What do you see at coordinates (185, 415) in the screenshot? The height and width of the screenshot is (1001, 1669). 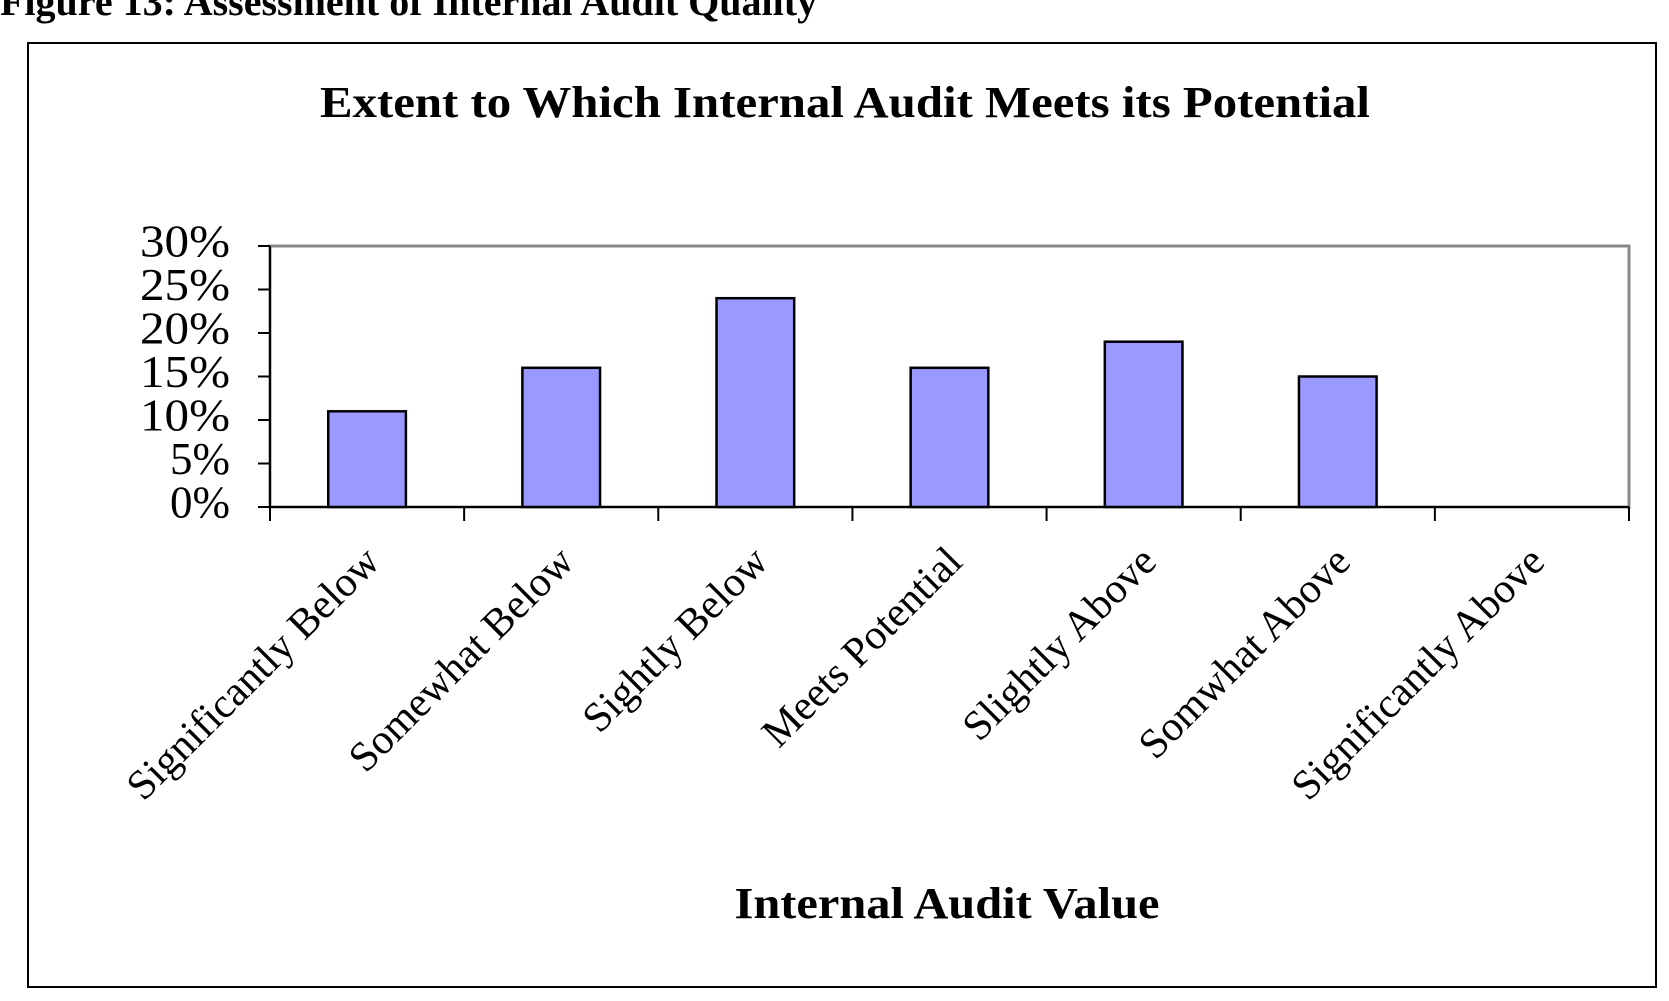 I see `y-tick-label: 10%` at bounding box center [185, 415].